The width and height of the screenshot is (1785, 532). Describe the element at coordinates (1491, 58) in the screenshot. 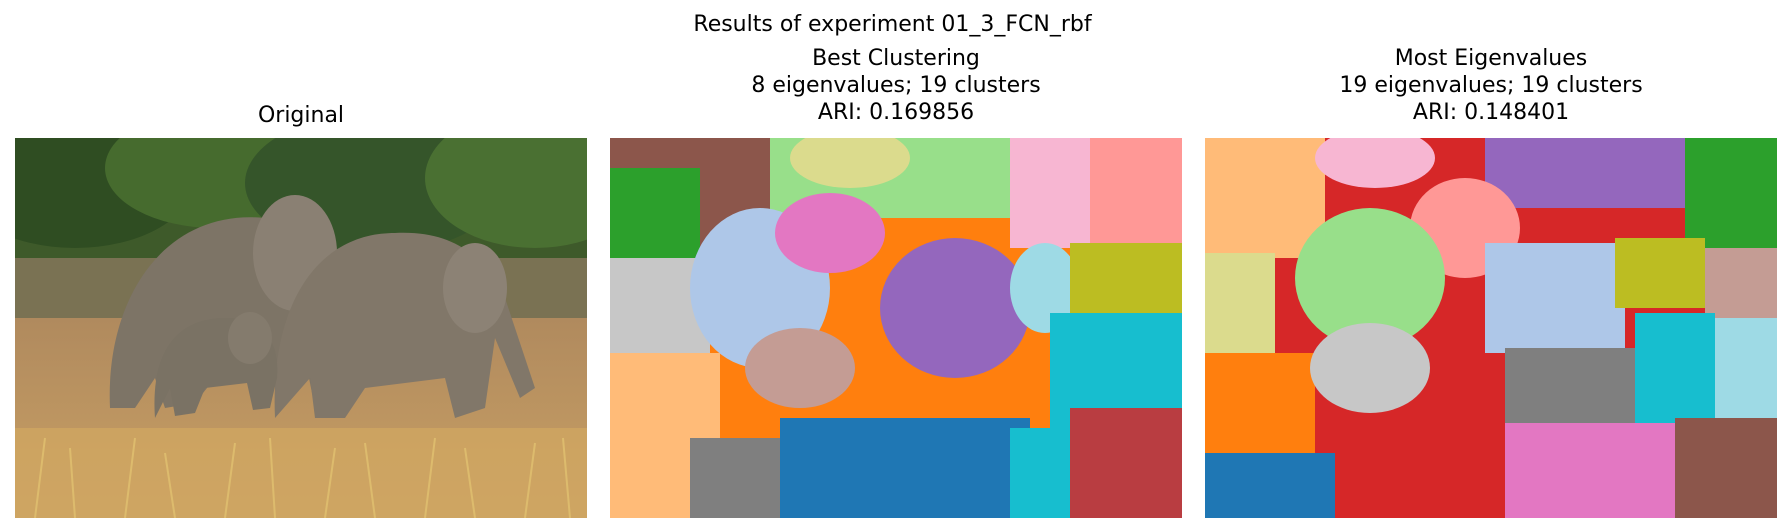

I see `panel-title-line: Most Eigenvalues` at that location.